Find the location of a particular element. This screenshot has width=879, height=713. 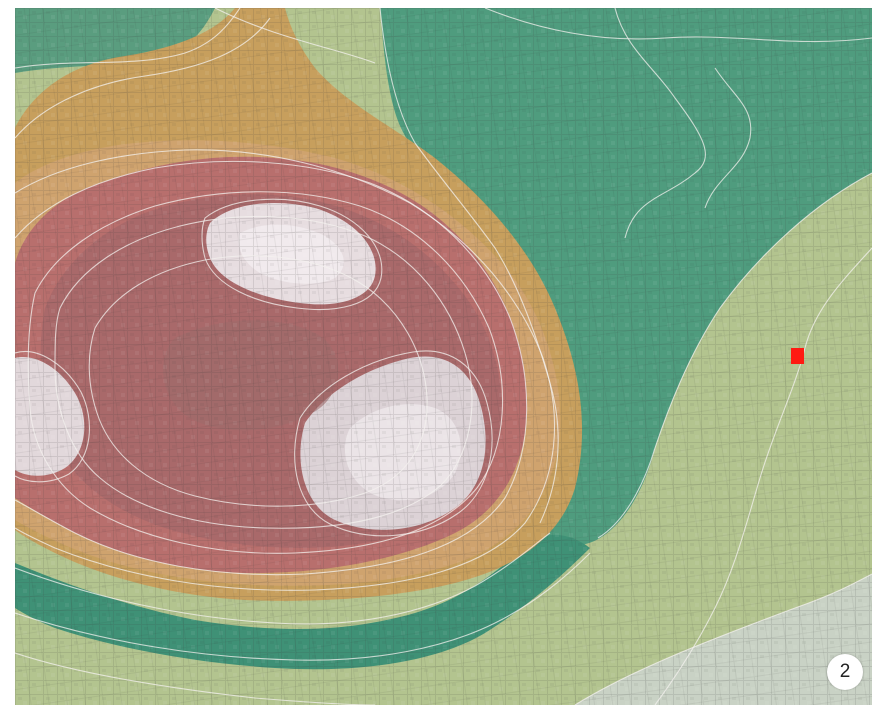

location-marker is located at coordinates (797, 356).